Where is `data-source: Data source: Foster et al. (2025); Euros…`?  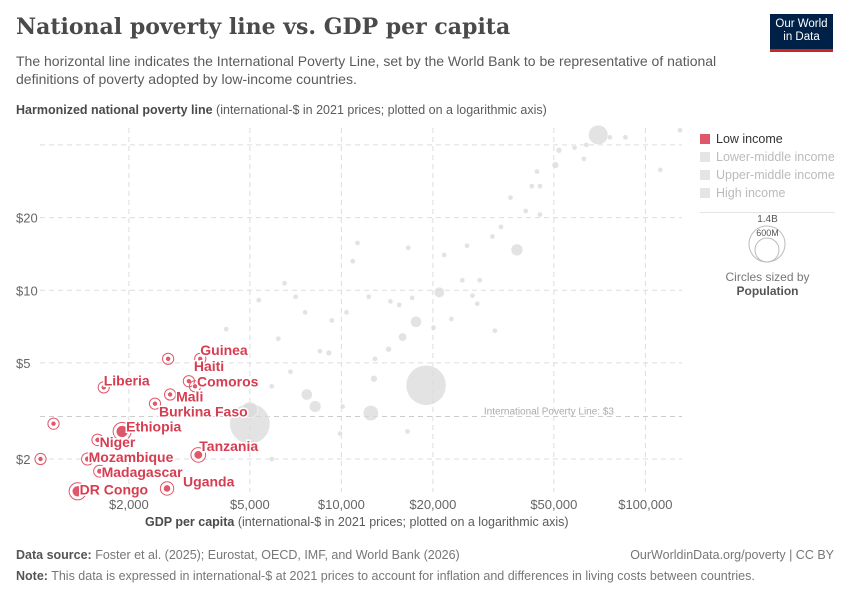
data-source: Data source: Foster et al. (2025); Euros… is located at coordinates (238, 555).